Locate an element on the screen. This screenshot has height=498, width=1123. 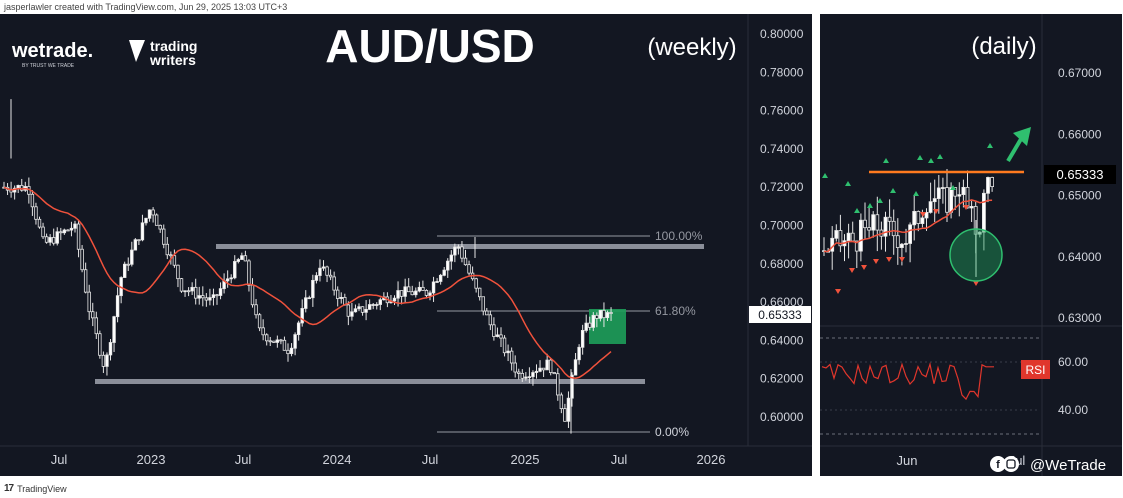
weekly-price-tick: 0.72000 is located at coordinates (782, 187).